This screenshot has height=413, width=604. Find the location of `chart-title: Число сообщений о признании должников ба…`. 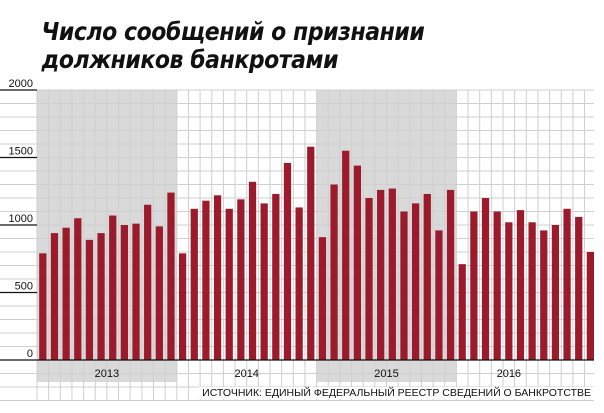

chart-title: Число сообщений о признании должников ба… is located at coordinates (287, 46).